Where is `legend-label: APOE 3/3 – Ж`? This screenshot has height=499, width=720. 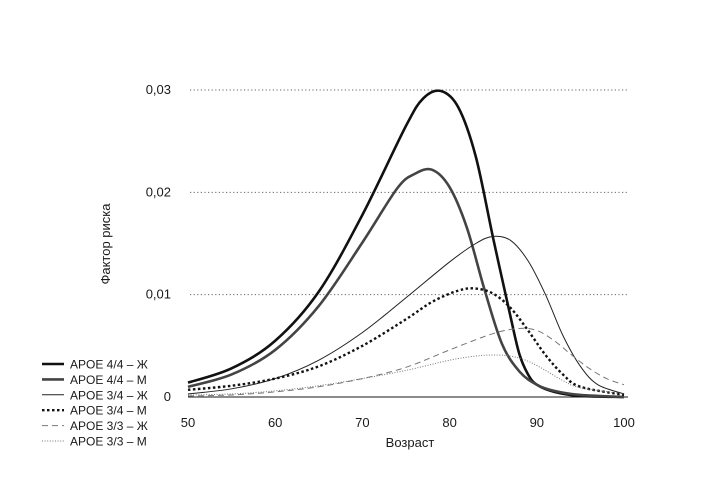
legend-label: APOE 3/3 – Ж is located at coordinates (109, 426).